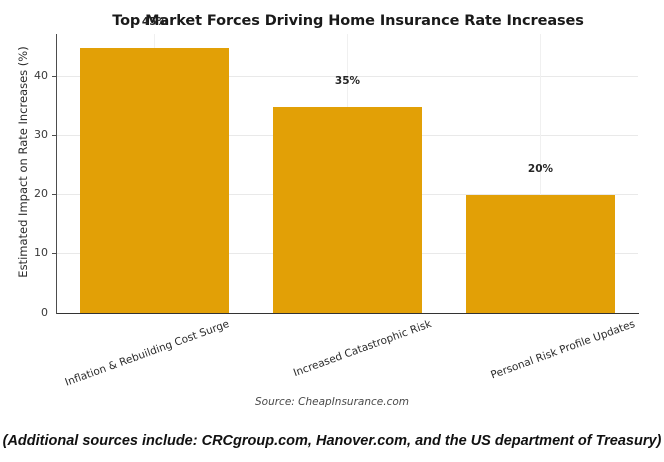  I want to click on bar-inflation-rebuilding-cost-surge, so click(154, 180).